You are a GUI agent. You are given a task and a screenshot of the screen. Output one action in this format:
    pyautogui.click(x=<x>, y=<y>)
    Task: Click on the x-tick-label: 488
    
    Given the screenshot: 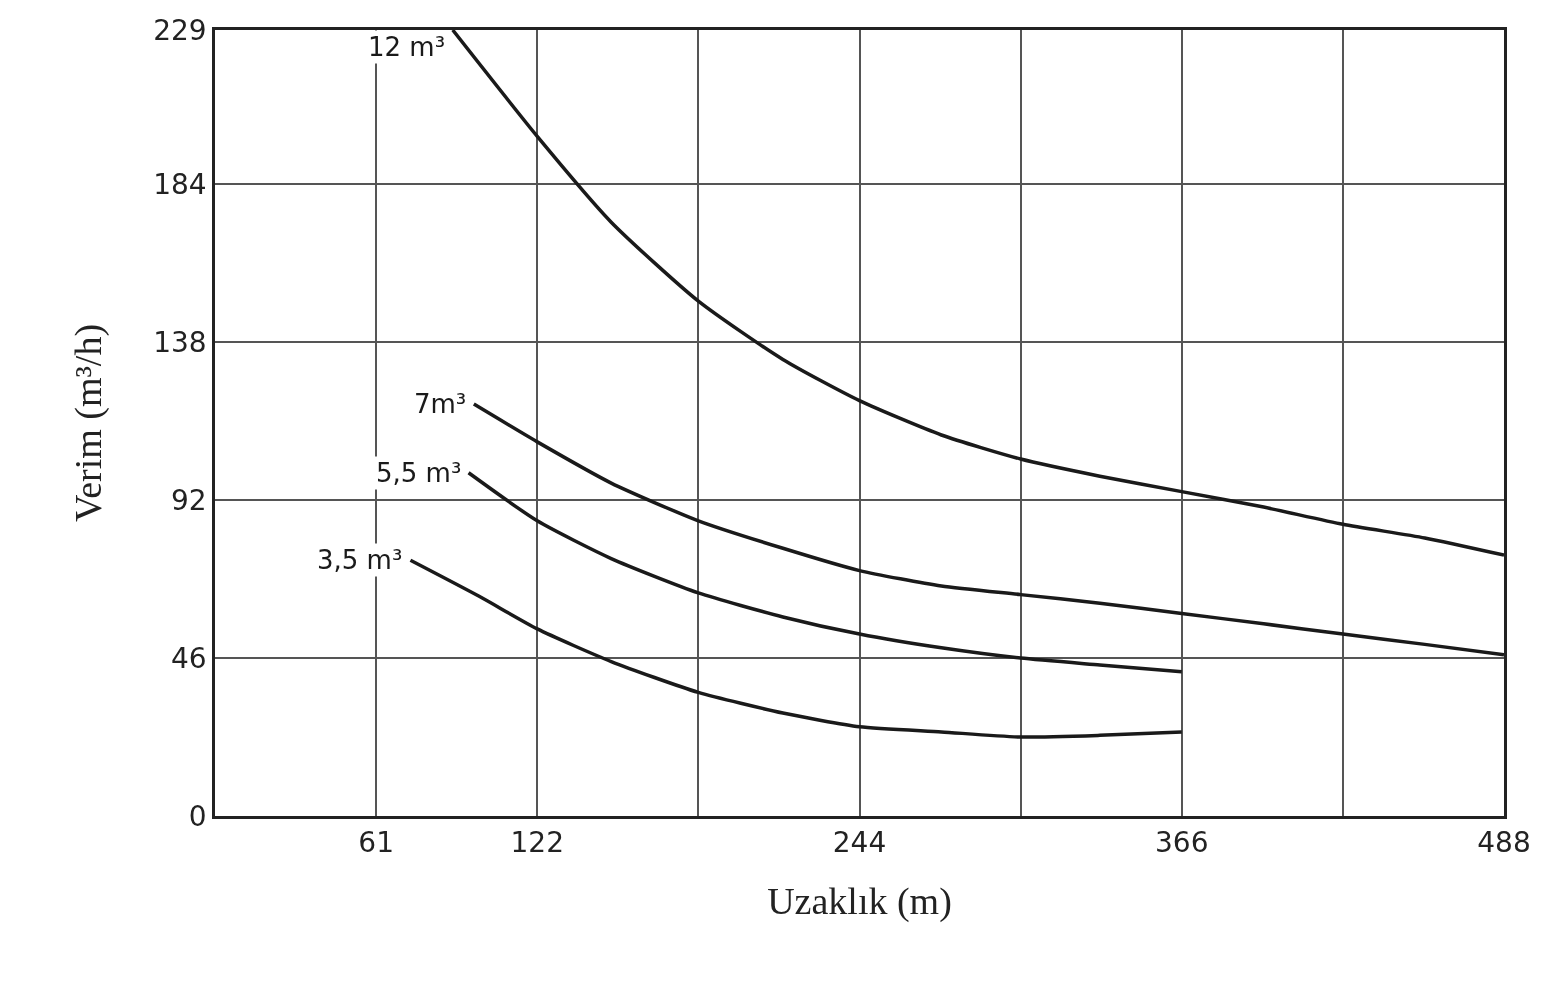 What is the action you would take?
    pyautogui.click(x=1504, y=843)
    